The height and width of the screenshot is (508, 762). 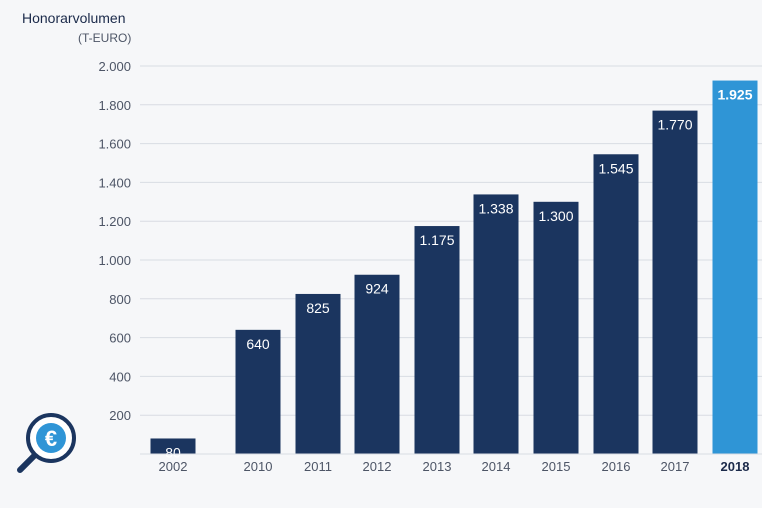 What do you see at coordinates (734, 95) in the screenshot?
I see `data-label-2018: 1.925` at bounding box center [734, 95].